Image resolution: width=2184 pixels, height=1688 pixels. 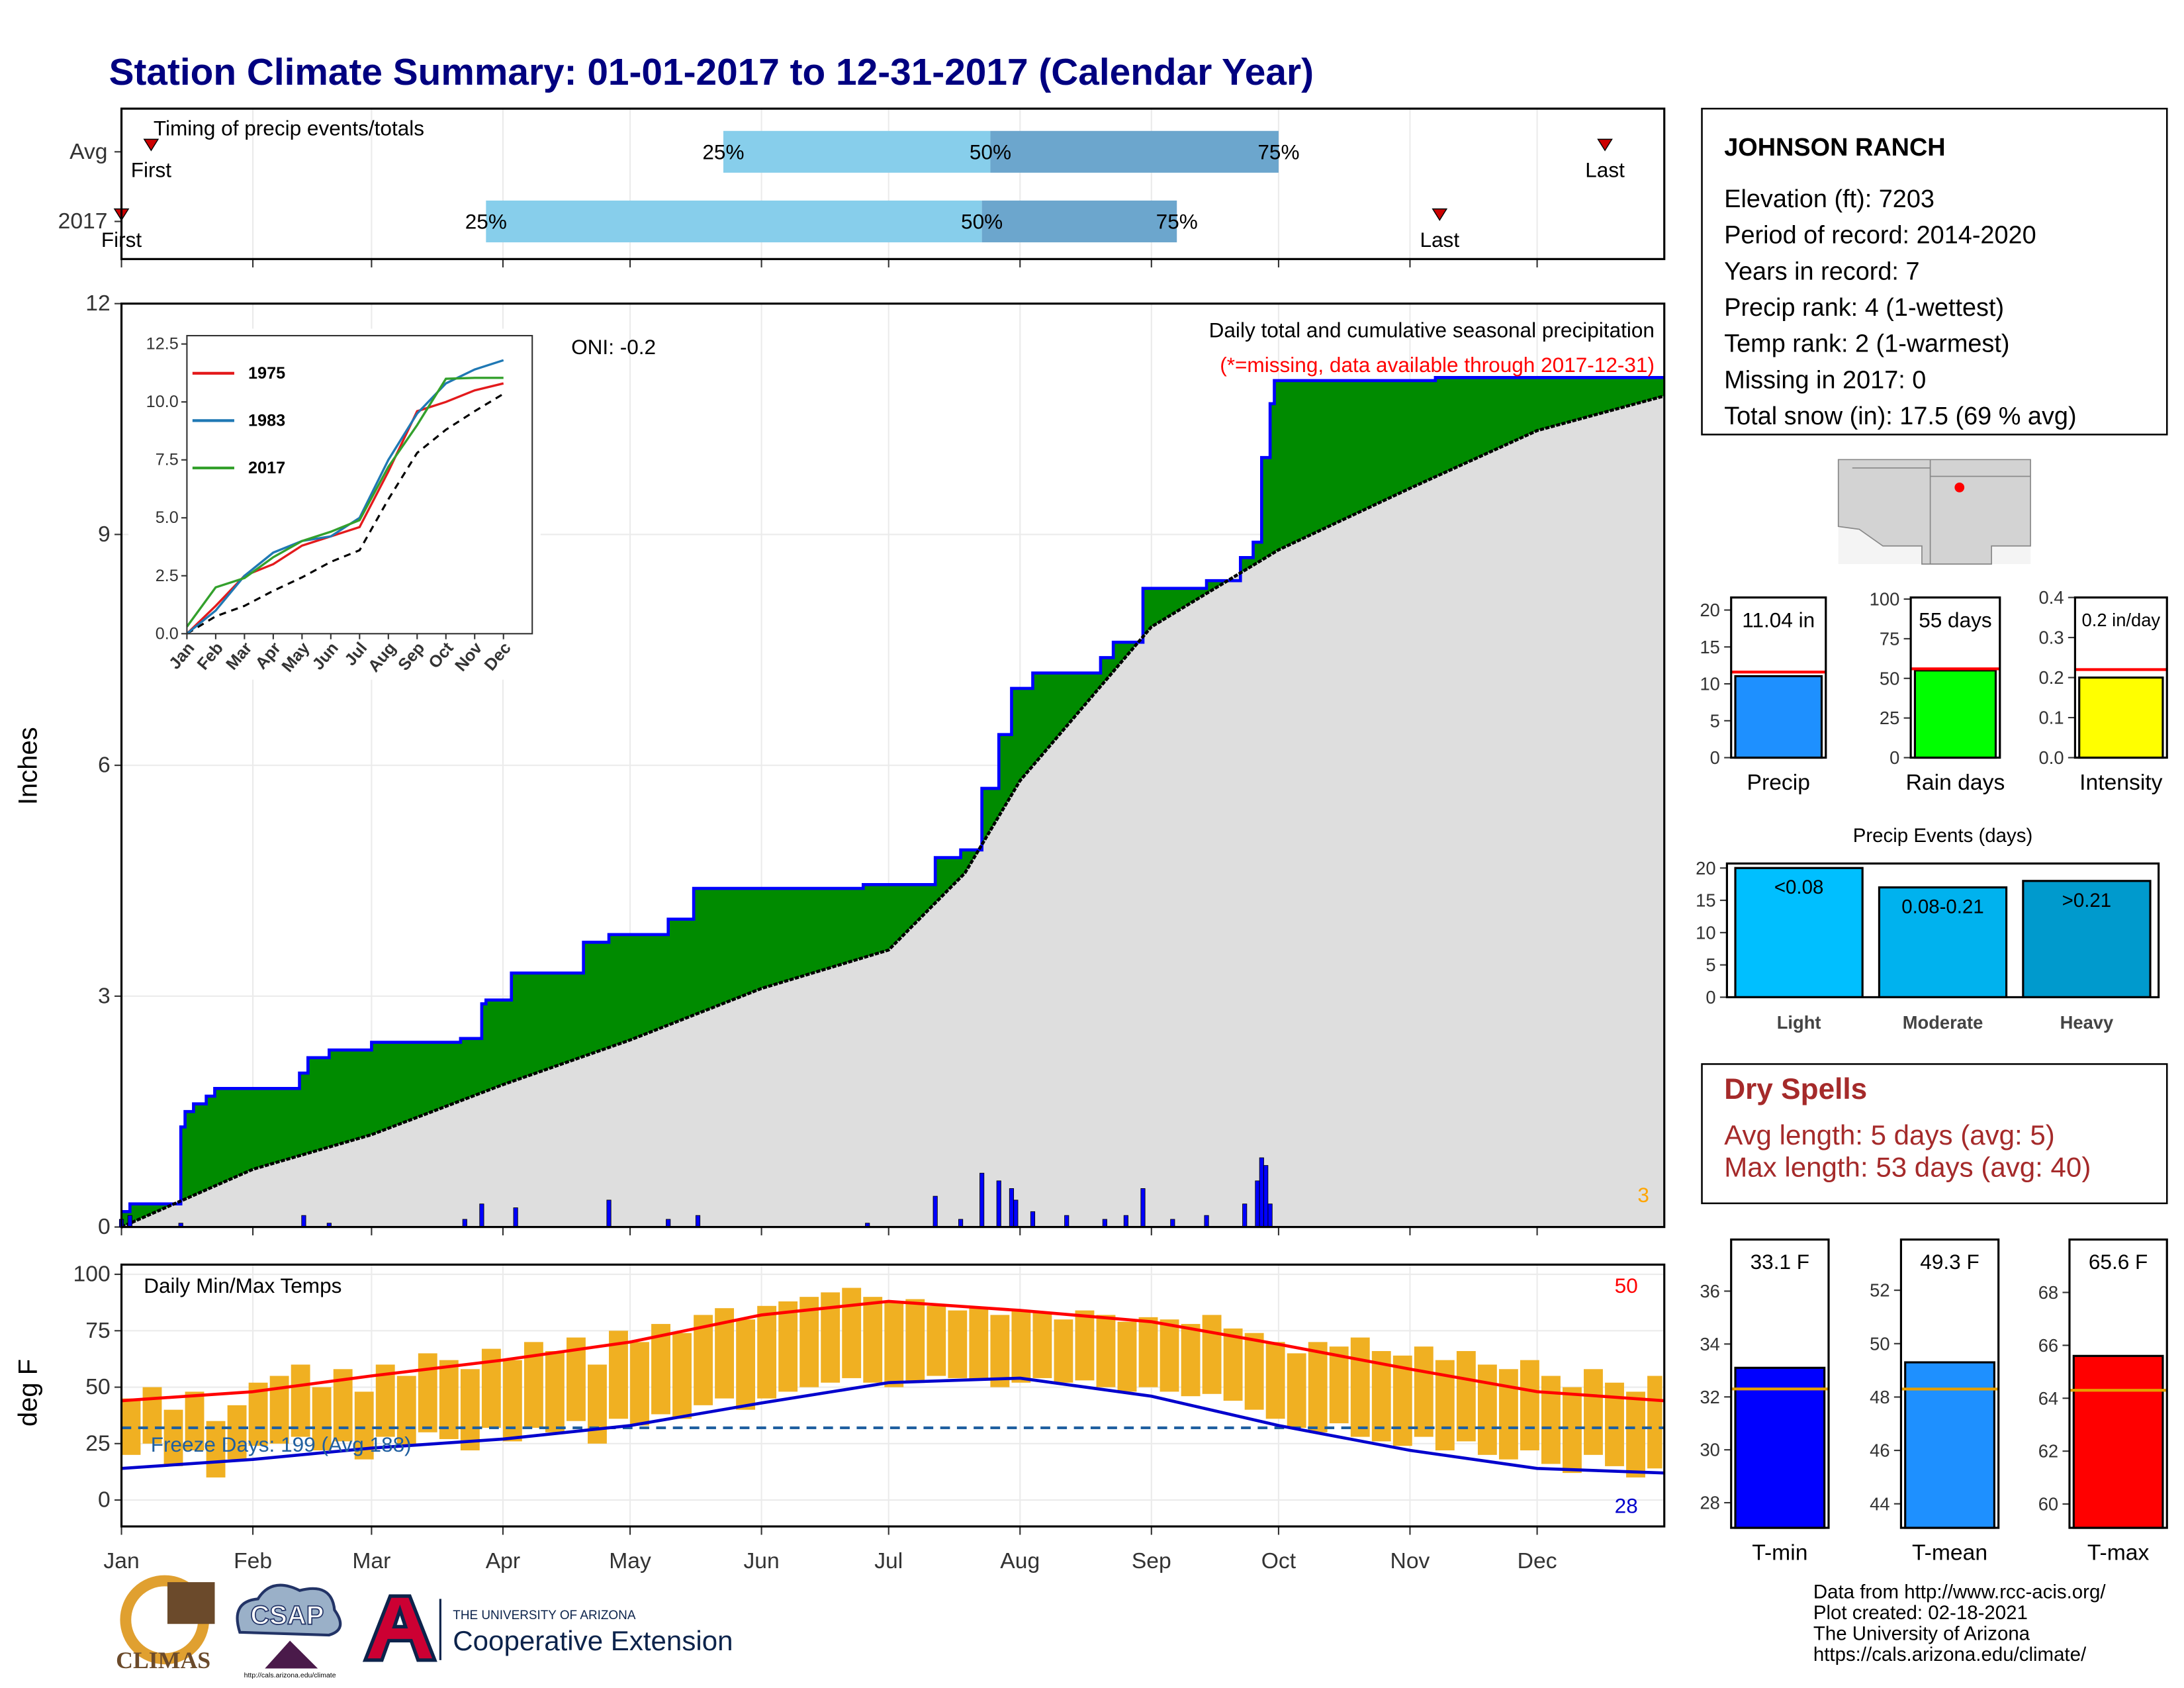 What do you see at coordinates (371, 1561) in the screenshot?
I see `x-tick-label: Mar` at bounding box center [371, 1561].